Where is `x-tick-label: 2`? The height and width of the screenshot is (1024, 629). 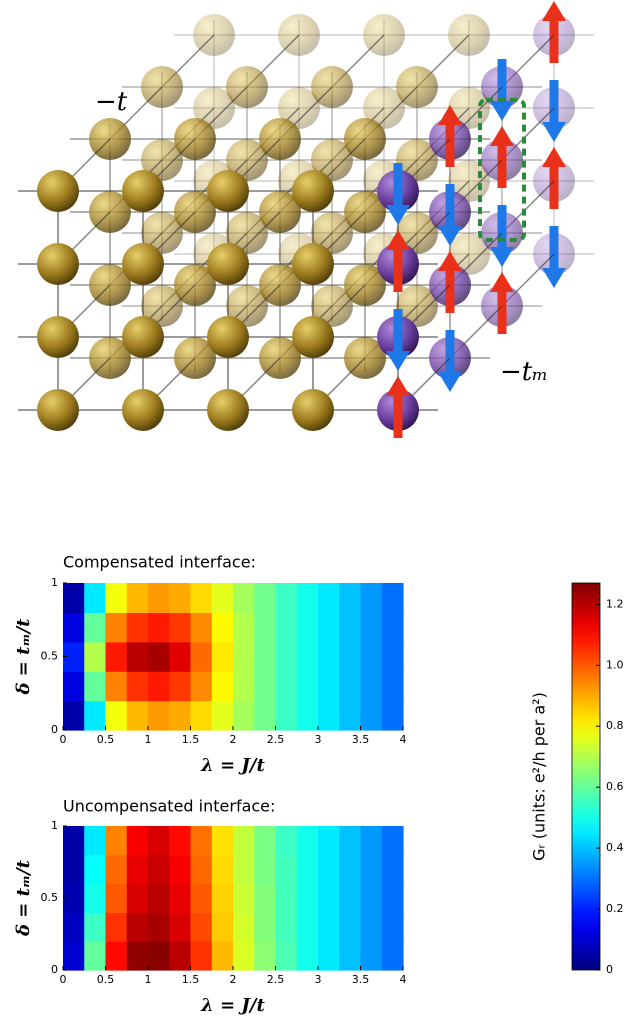 x-tick-label: 2 is located at coordinates (233, 739).